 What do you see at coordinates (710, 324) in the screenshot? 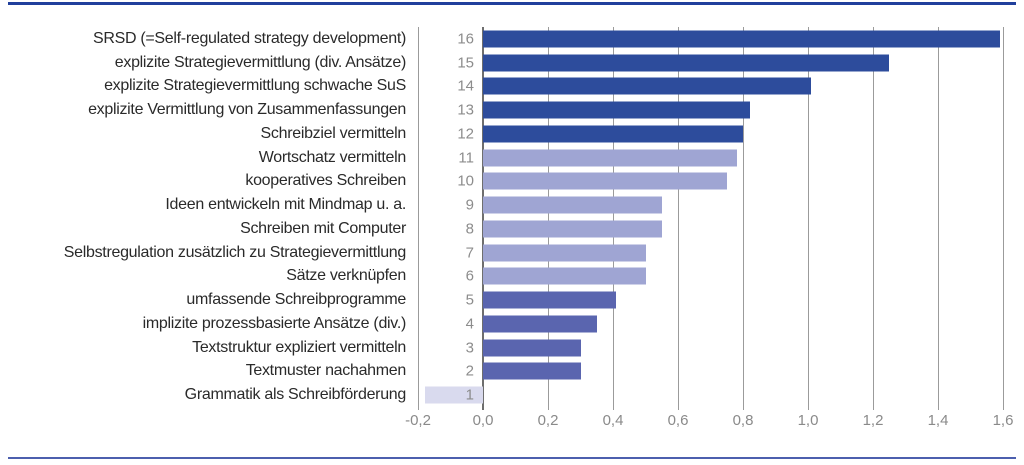
I see `bar-row: 4` at bounding box center [710, 324].